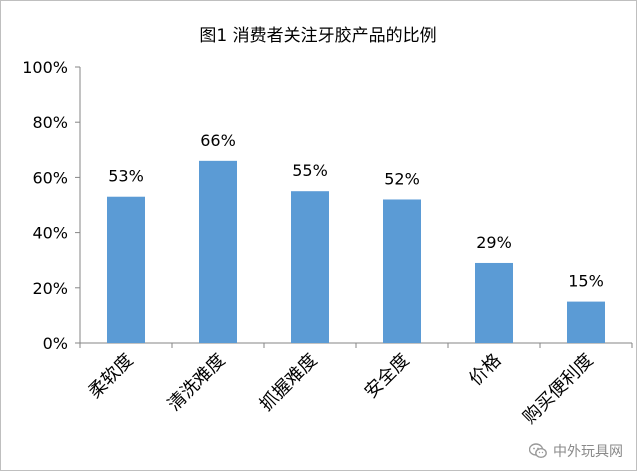 Image resolution: width=637 pixels, height=471 pixels. What do you see at coordinates (50, 122) in the screenshot?
I see `y-tick-label: 80%` at bounding box center [50, 122].